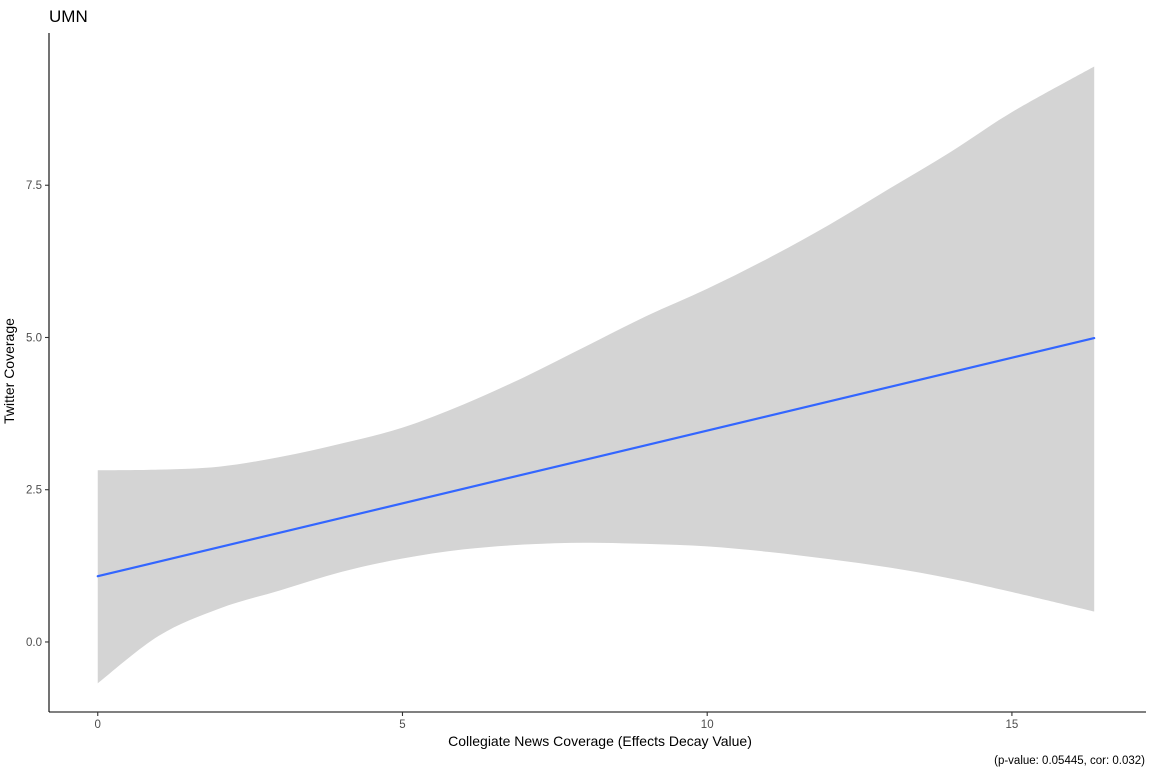 Image resolution: width=1154 pixels, height=776 pixels. What do you see at coordinates (34, 491) in the screenshot?
I see `y-tick-label: 2.5` at bounding box center [34, 491].